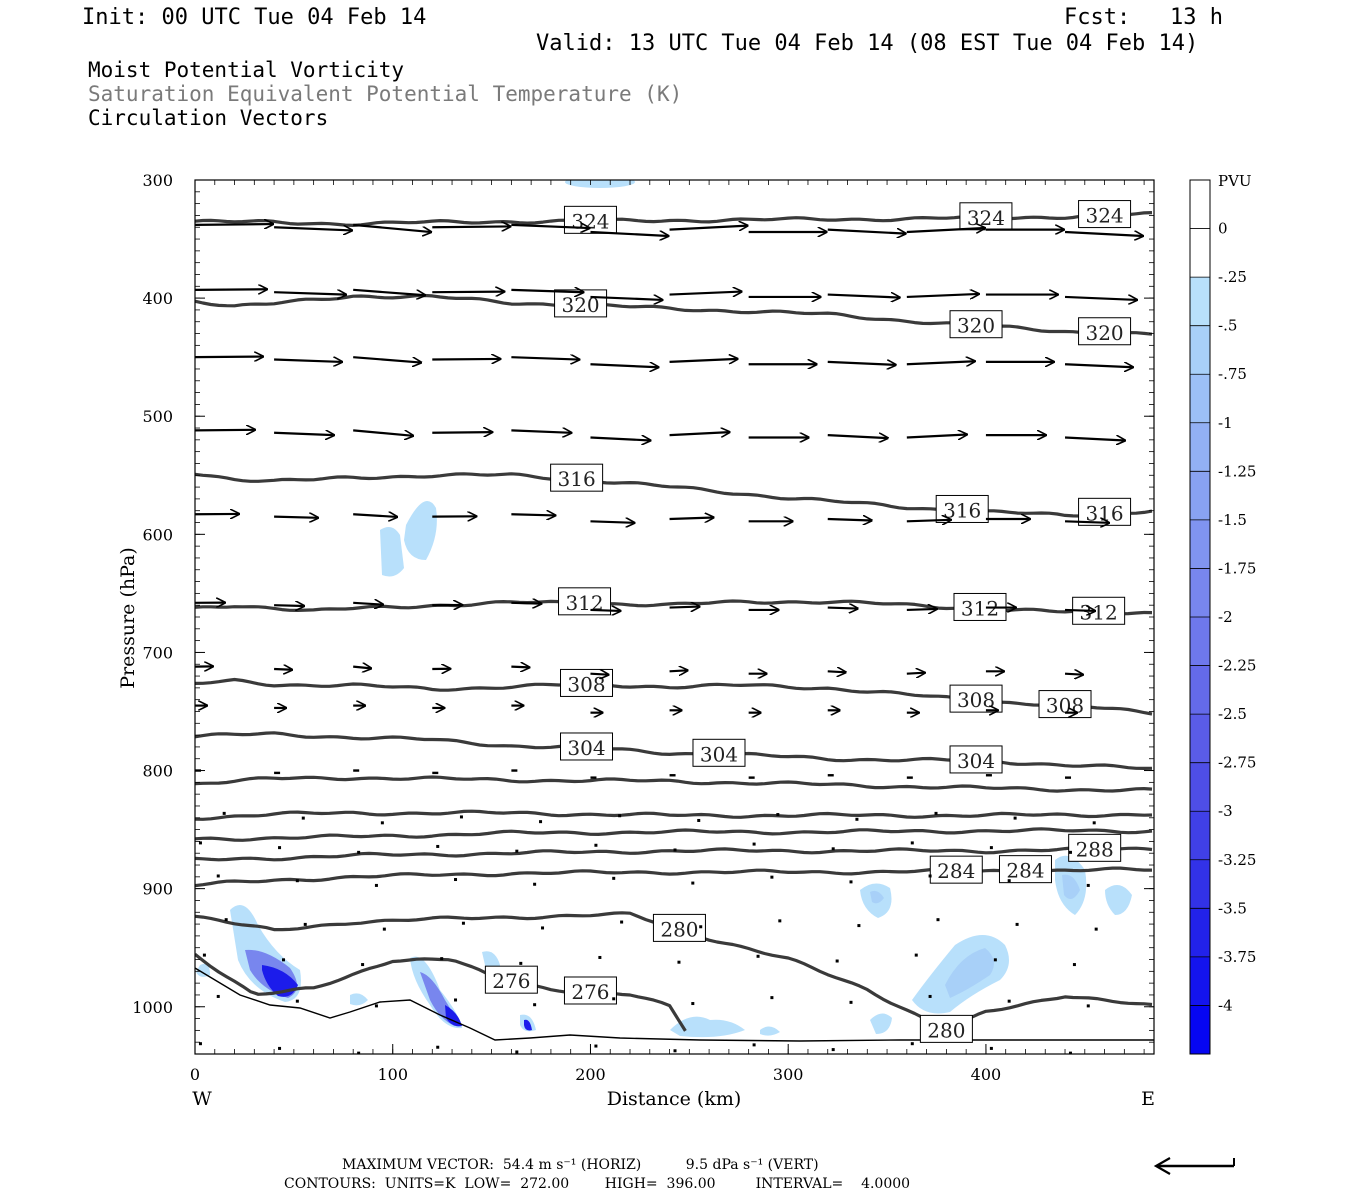 The image size is (1350, 1200). Describe the element at coordinates (986, 1074) in the screenshot. I see `x-tick-label: 400` at that location.